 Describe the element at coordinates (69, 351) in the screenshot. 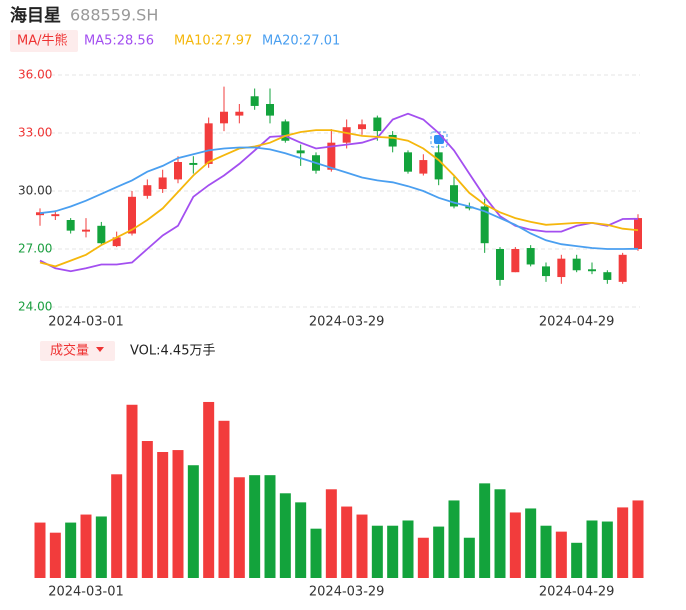

I see `volume-button: 成交量` at that location.